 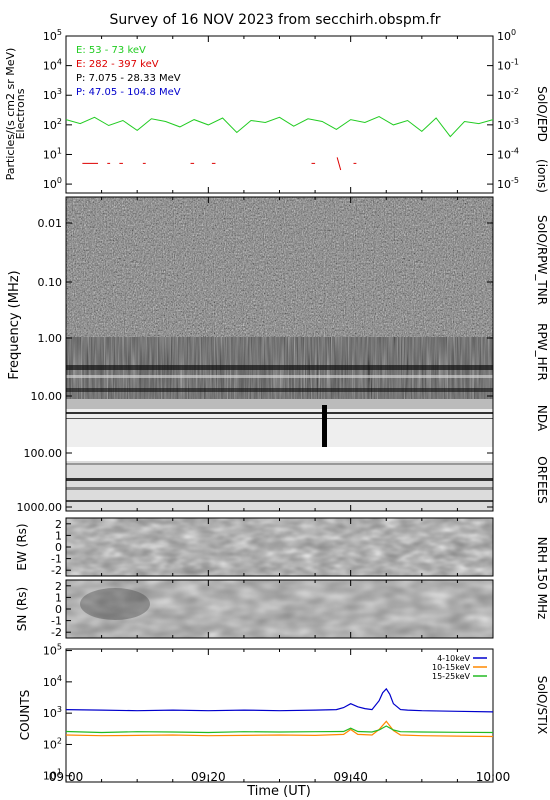 What do you see at coordinates (128, 78) in the screenshot?
I see `epd-legend-entry: P: 7.075 - 28.33 MeV` at bounding box center [128, 78].